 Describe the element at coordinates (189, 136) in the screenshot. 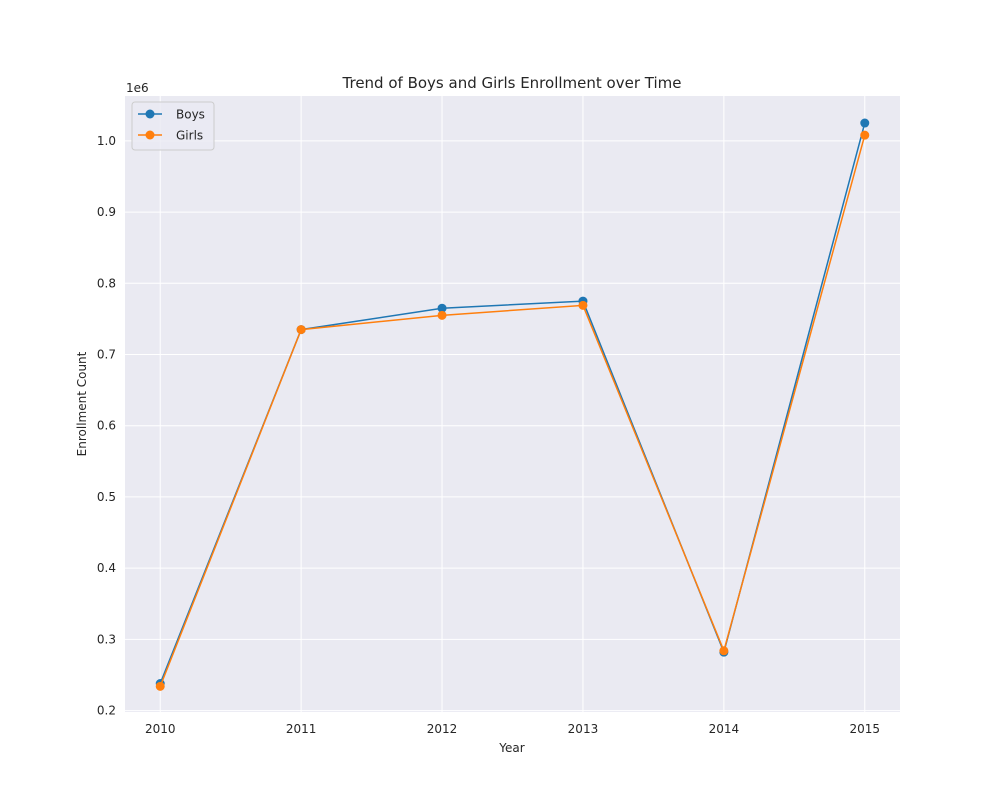

I see `legend-label-girls: Girls` at that location.